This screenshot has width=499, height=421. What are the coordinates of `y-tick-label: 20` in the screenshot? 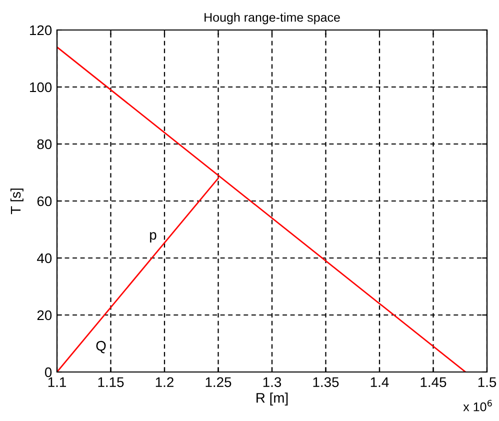 It's located at (44, 315).